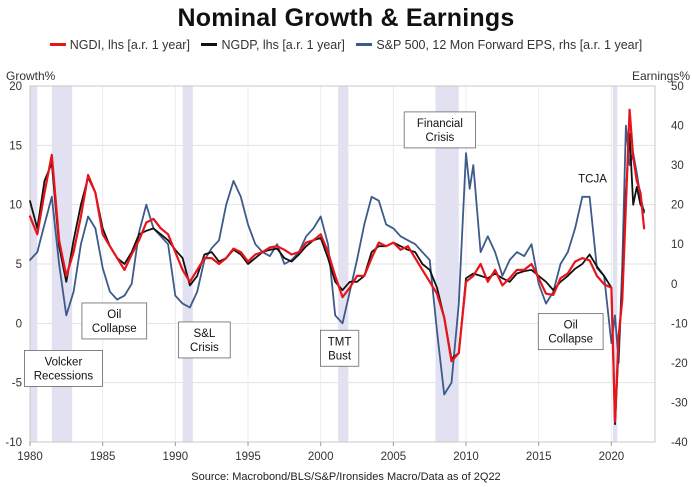  What do you see at coordinates (129, 45) in the screenshot?
I see `legend-label-ngdi: NGDI, lhs [a.r. 1 year]` at bounding box center [129, 45].